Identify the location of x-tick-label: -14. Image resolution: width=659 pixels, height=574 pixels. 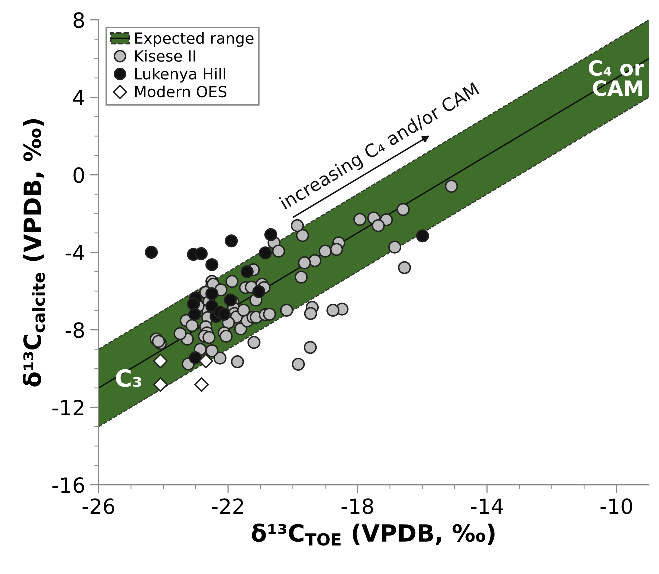
(487, 506).